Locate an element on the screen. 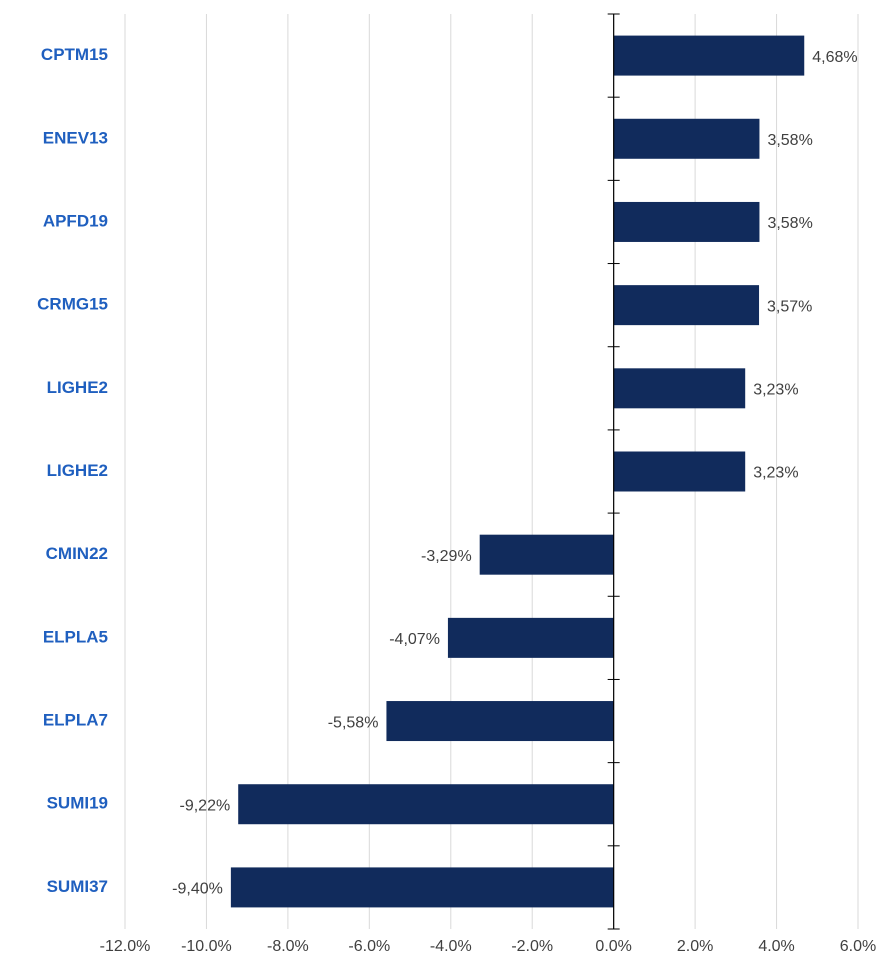 Image resolution: width=884 pixels, height=964 pixels. x-tick-label: -12.0% is located at coordinates (125, 946).